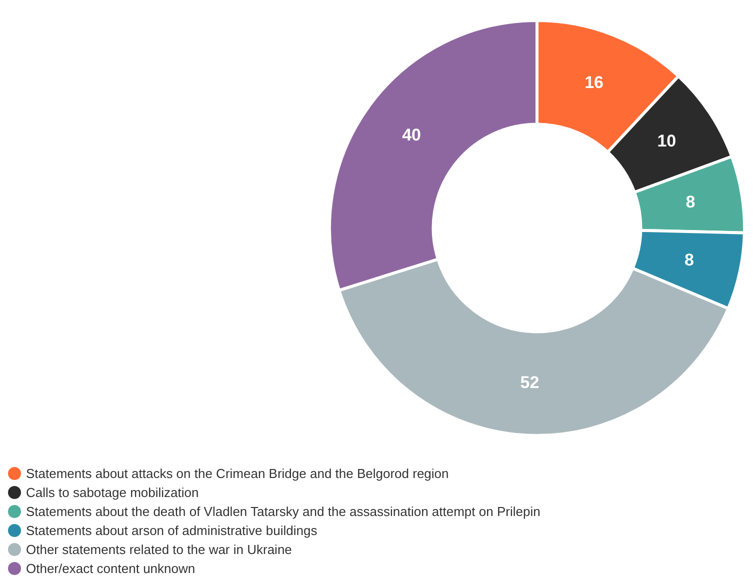 Image resolution: width=754 pixels, height=581 pixels. What do you see at coordinates (172, 531) in the screenshot?
I see `legend-label: Statements about arson of administrative buildings` at bounding box center [172, 531].